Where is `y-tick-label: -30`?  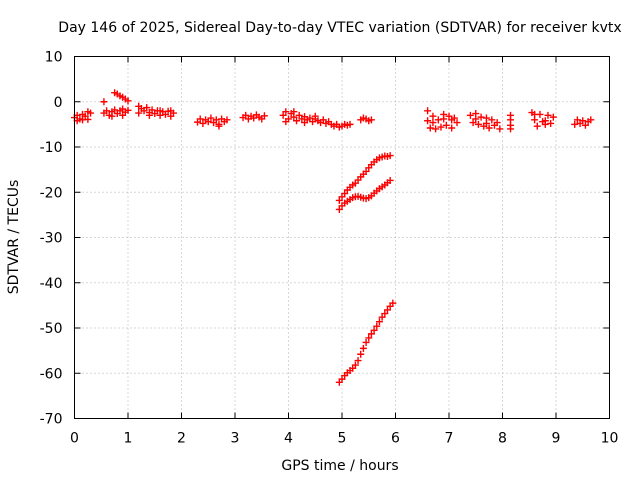
y-tick-label: -30 is located at coordinates (51, 239).